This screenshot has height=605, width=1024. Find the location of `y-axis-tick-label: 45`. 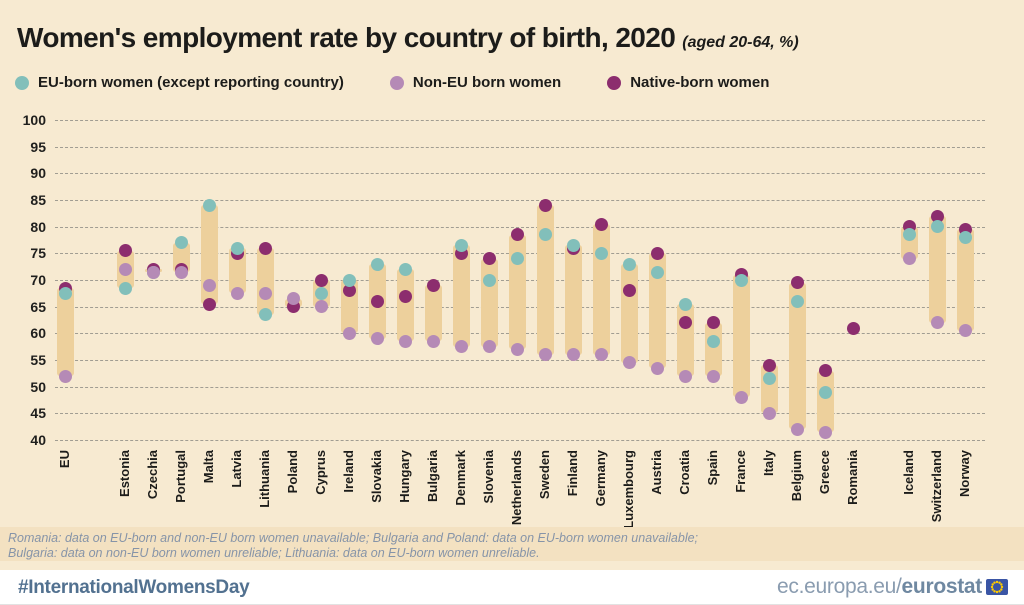

y-axis-tick-label: 45 is located at coordinates (38, 413).